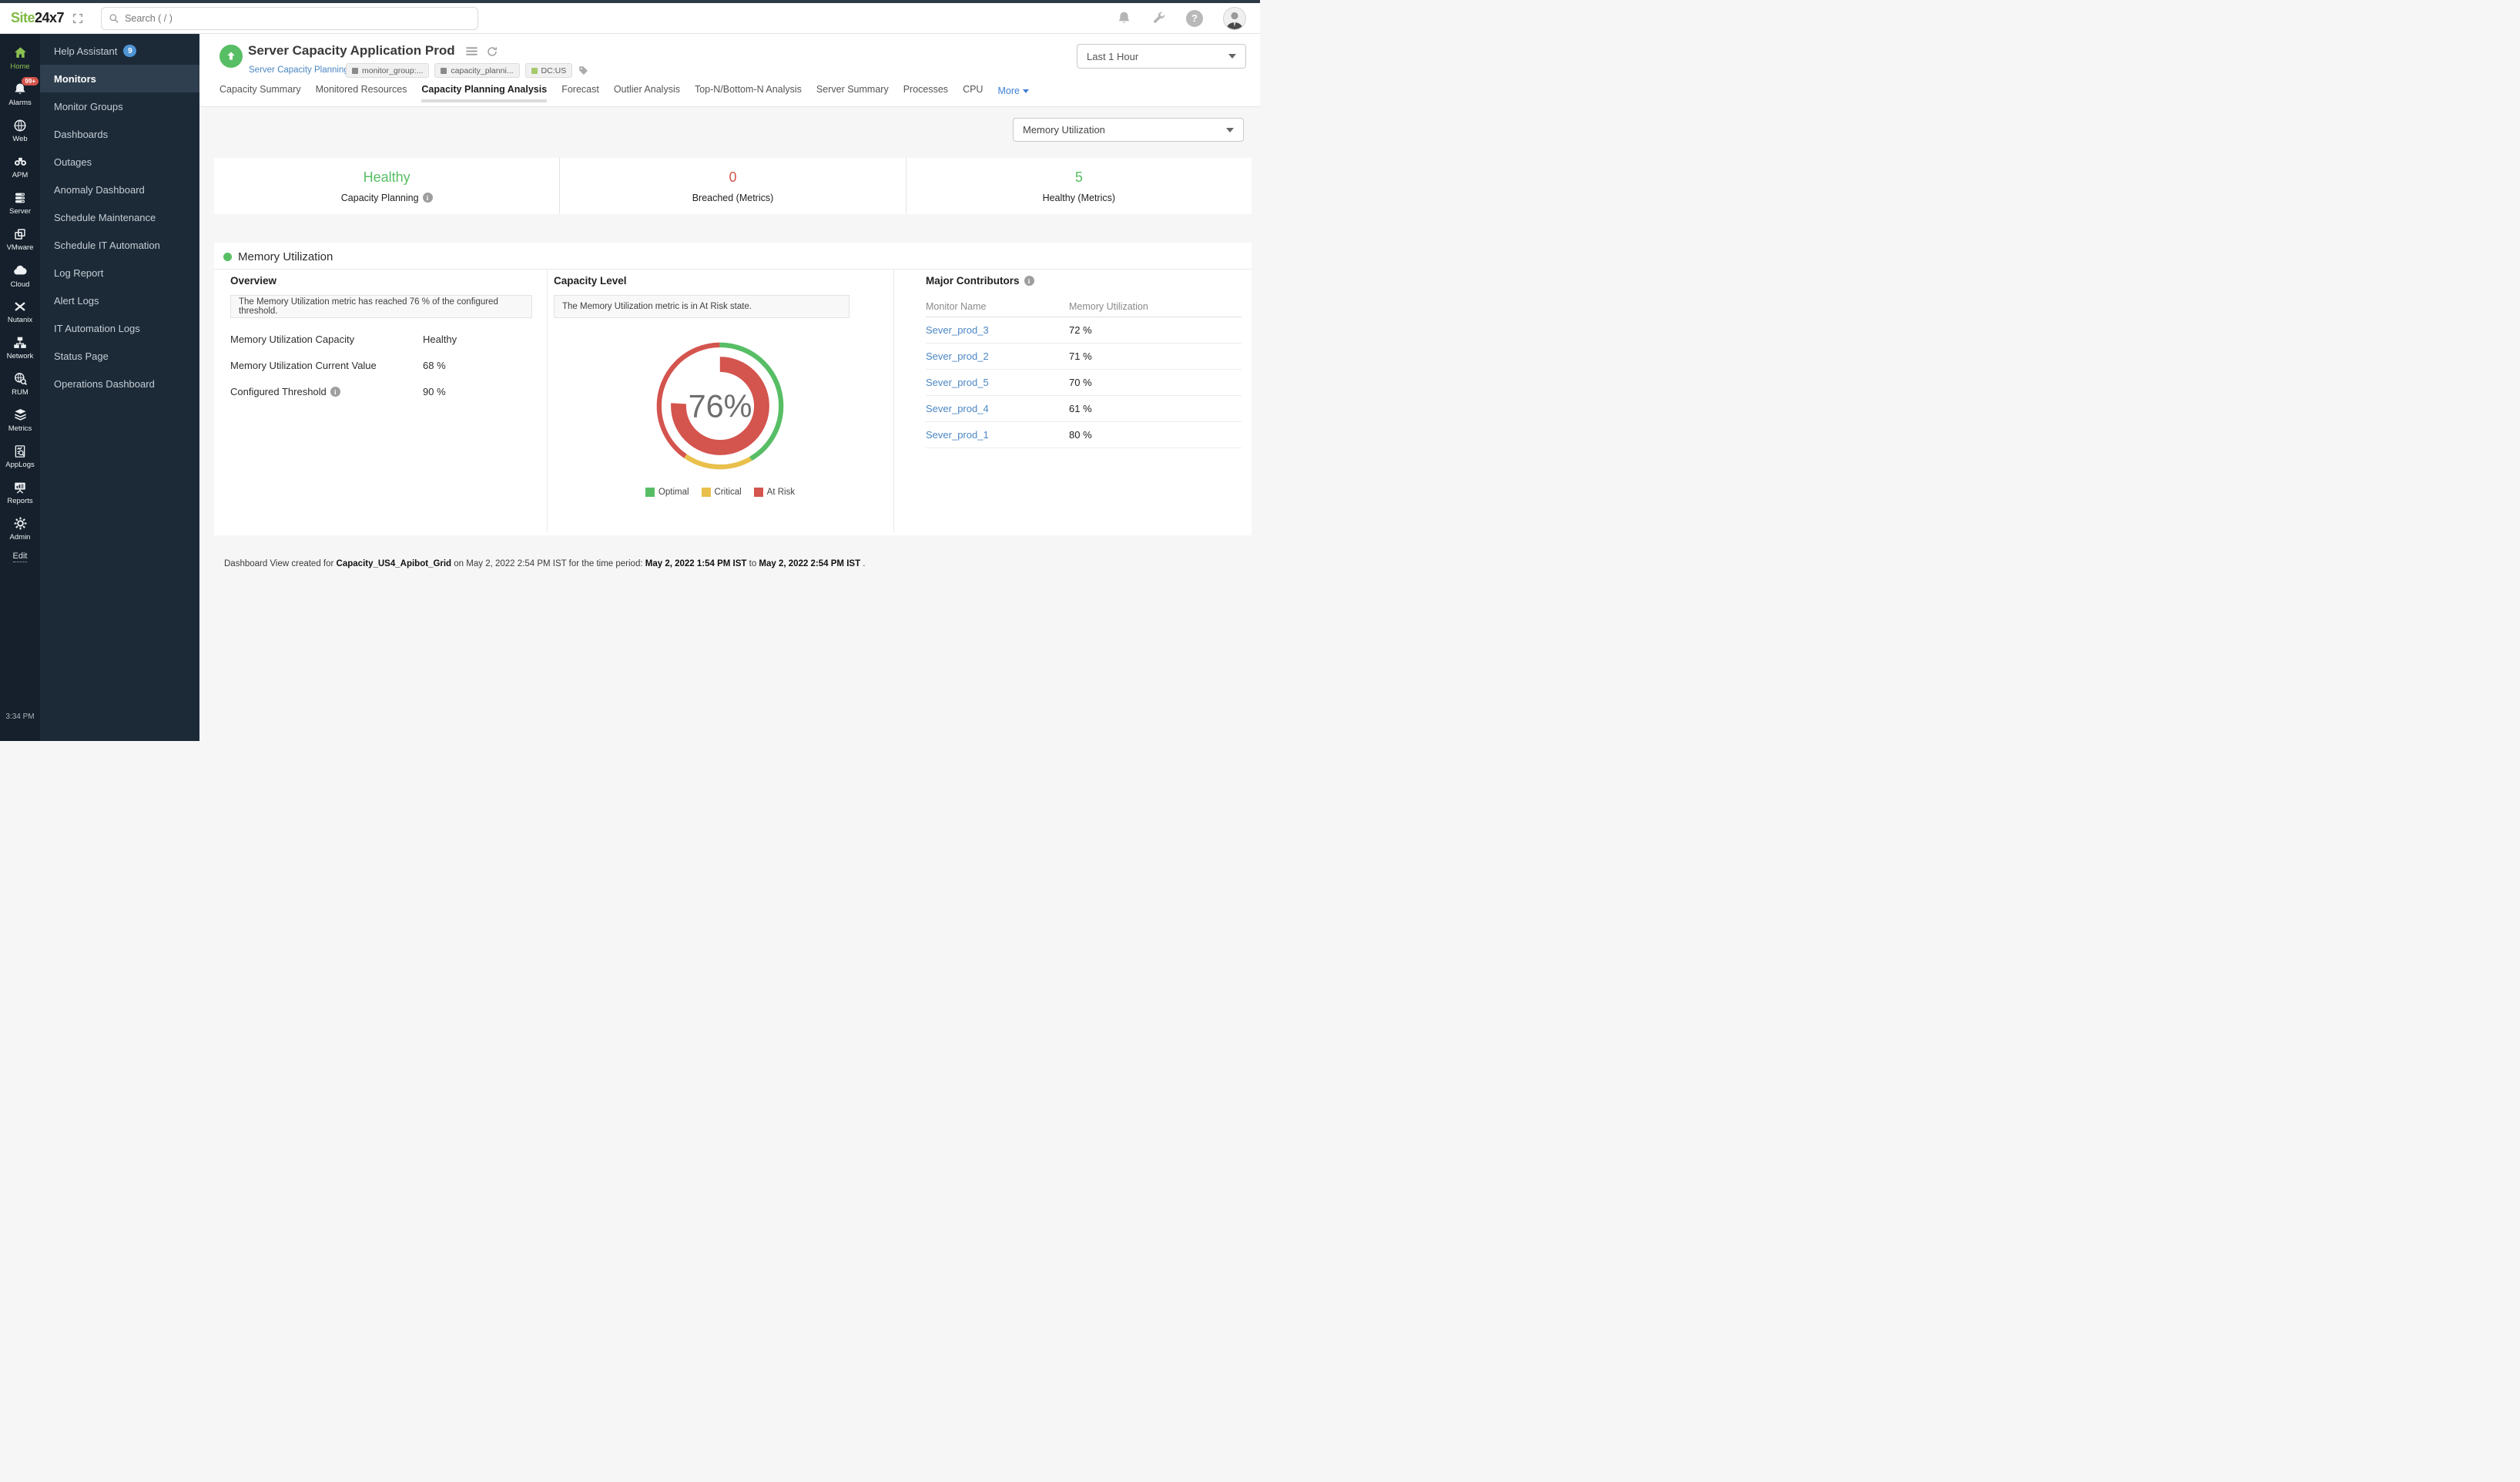  What do you see at coordinates (82, 134) in the screenshot?
I see `menu-item-dashboards: Dashboards` at bounding box center [82, 134].